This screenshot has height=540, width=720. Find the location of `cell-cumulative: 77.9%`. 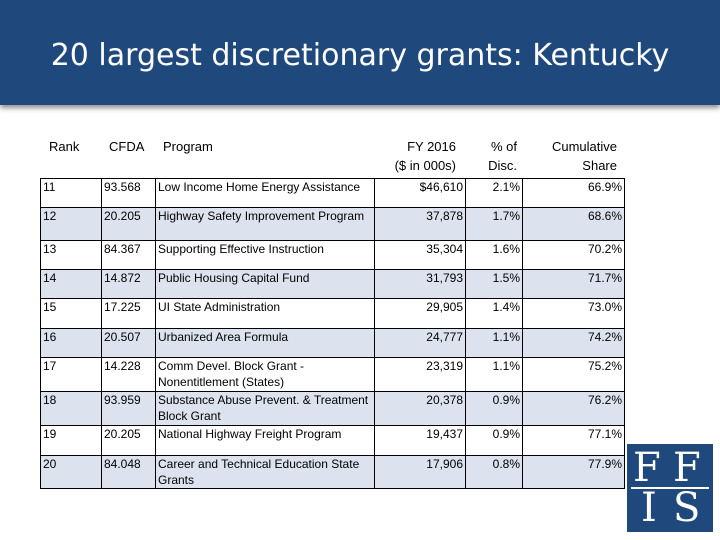

cell-cumulative: 77.9% is located at coordinates (573, 472).